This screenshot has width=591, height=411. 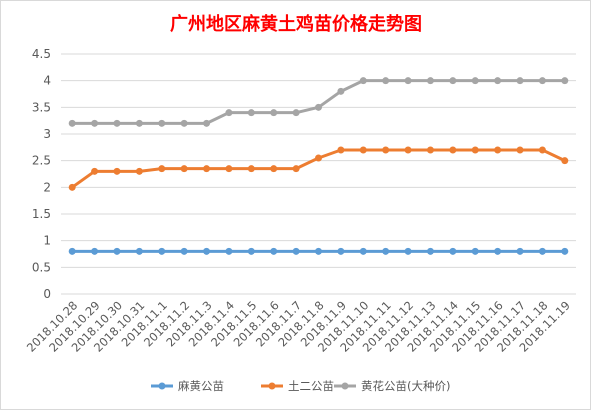 I want to click on legend-item: 土二公苗, so click(x=297, y=386).